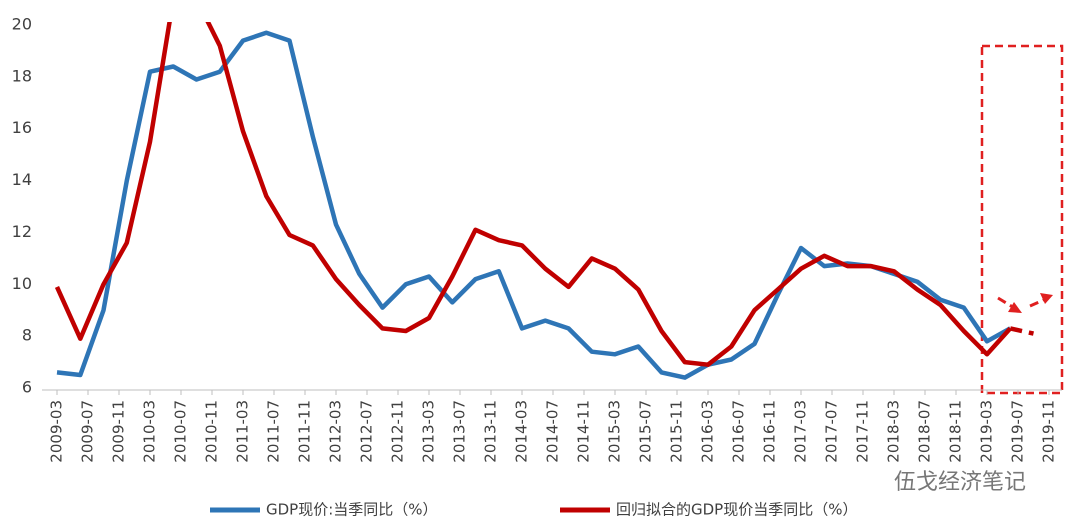 This screenshot has width=1080, height=528. I want to click on x-tick-label: 2012-03, so click(336, 431).